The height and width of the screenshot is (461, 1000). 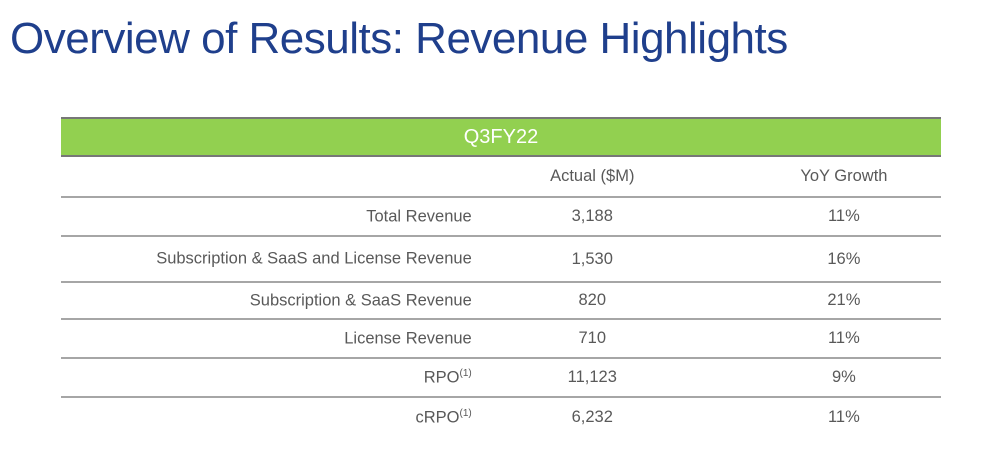 What do you see at coordinates (501, 137) in the screenshot?
I see `period-header: Q3FY22` at bounding box center [501, 137].